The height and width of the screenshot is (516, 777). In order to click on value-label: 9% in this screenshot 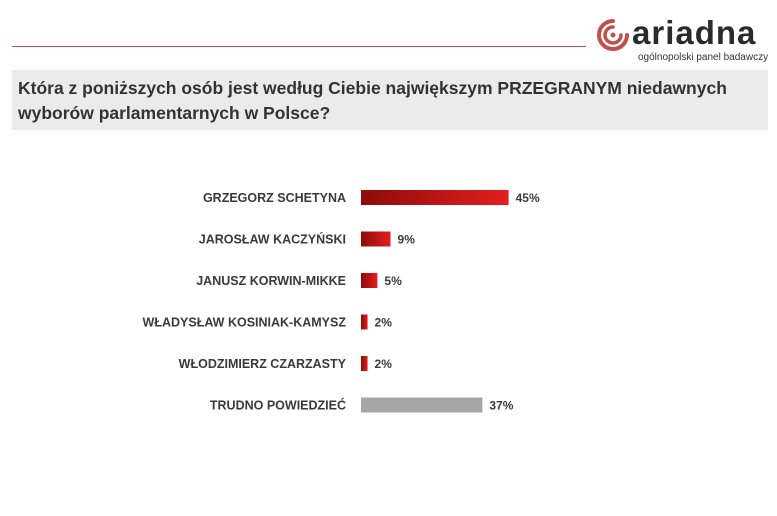, I will do `click(407, 240)`.